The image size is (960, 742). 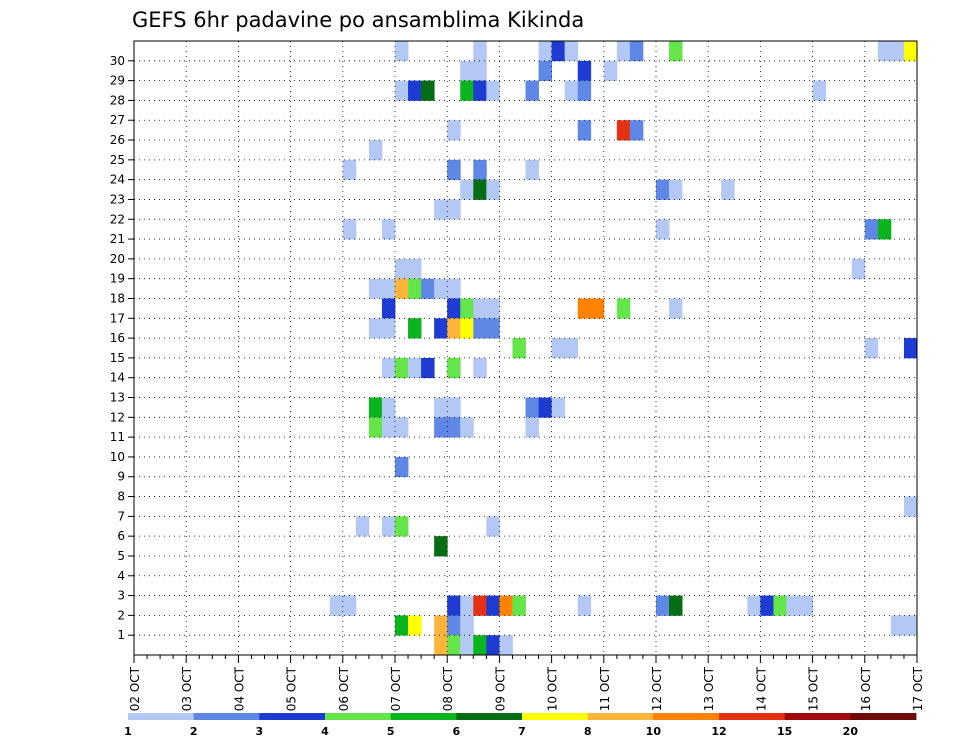 What do you see at coordinates (358, 20) in the screenshot?
I see `chart-title: GEFS 6hr padavine po ansamblima Kikinda` at bounding box center [358, 20].